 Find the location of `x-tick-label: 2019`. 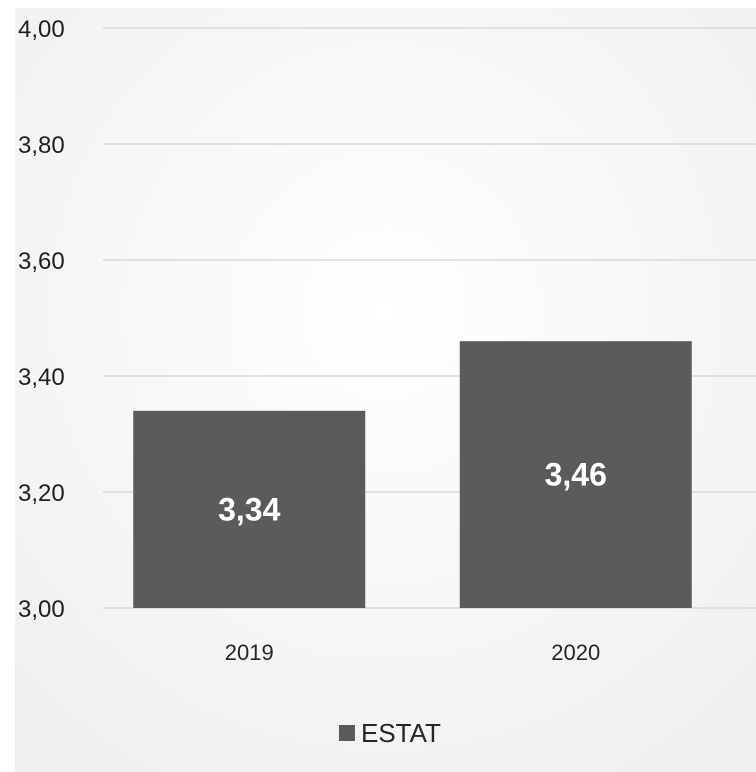

x-tick-label: 2019 is located at coordinates (249, 652).